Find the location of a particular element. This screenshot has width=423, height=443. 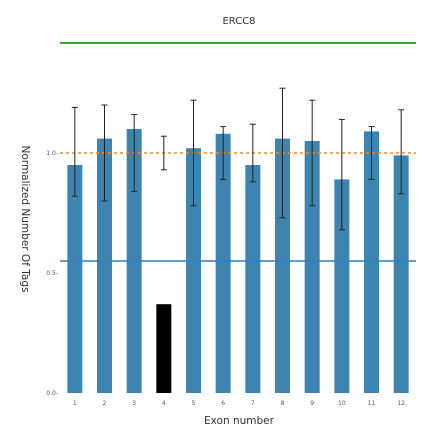

y-tick-labels: 0.0- 0.5- 1.0- is located at coordinates (52, 273).